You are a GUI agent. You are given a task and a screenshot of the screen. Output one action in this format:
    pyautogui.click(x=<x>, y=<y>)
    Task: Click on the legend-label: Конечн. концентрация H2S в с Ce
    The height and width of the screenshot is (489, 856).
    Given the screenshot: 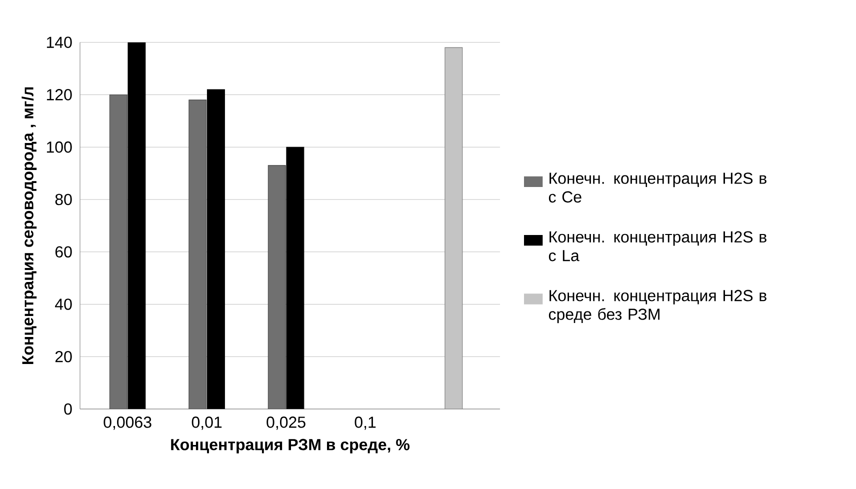 What is the action you would take?
    pyautogui.click(x=657, y=187)
    